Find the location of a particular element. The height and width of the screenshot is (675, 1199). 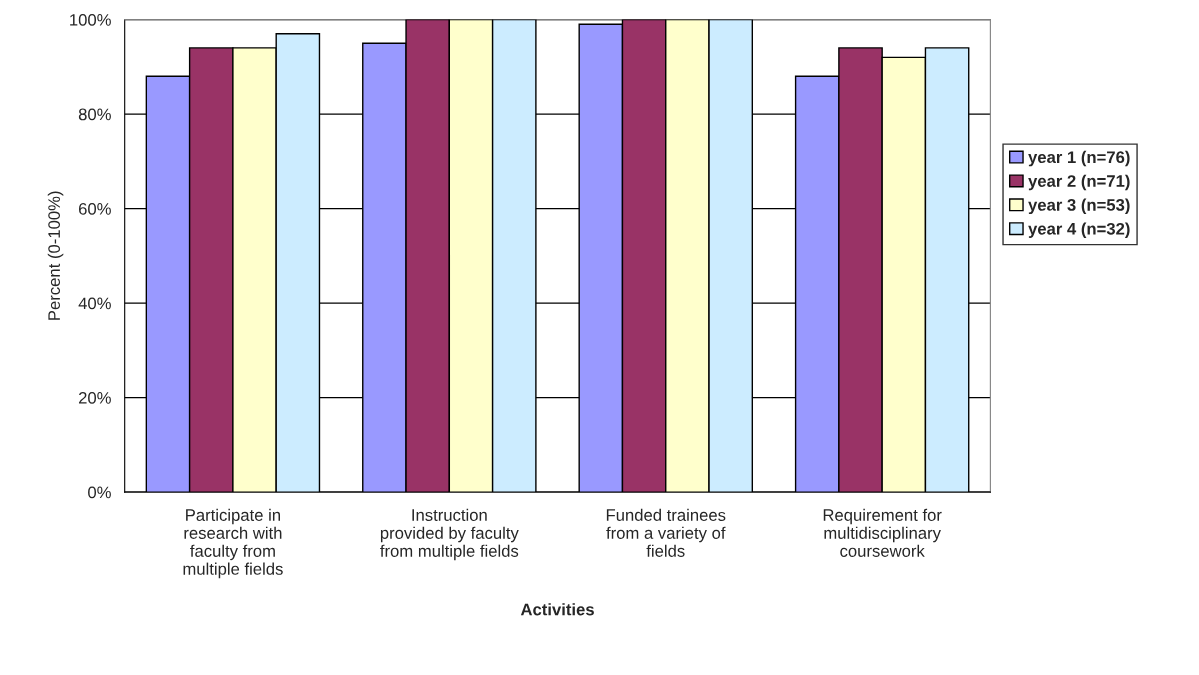

legend-label: year 4 (n=32) is located at coordinates (1079, 230).